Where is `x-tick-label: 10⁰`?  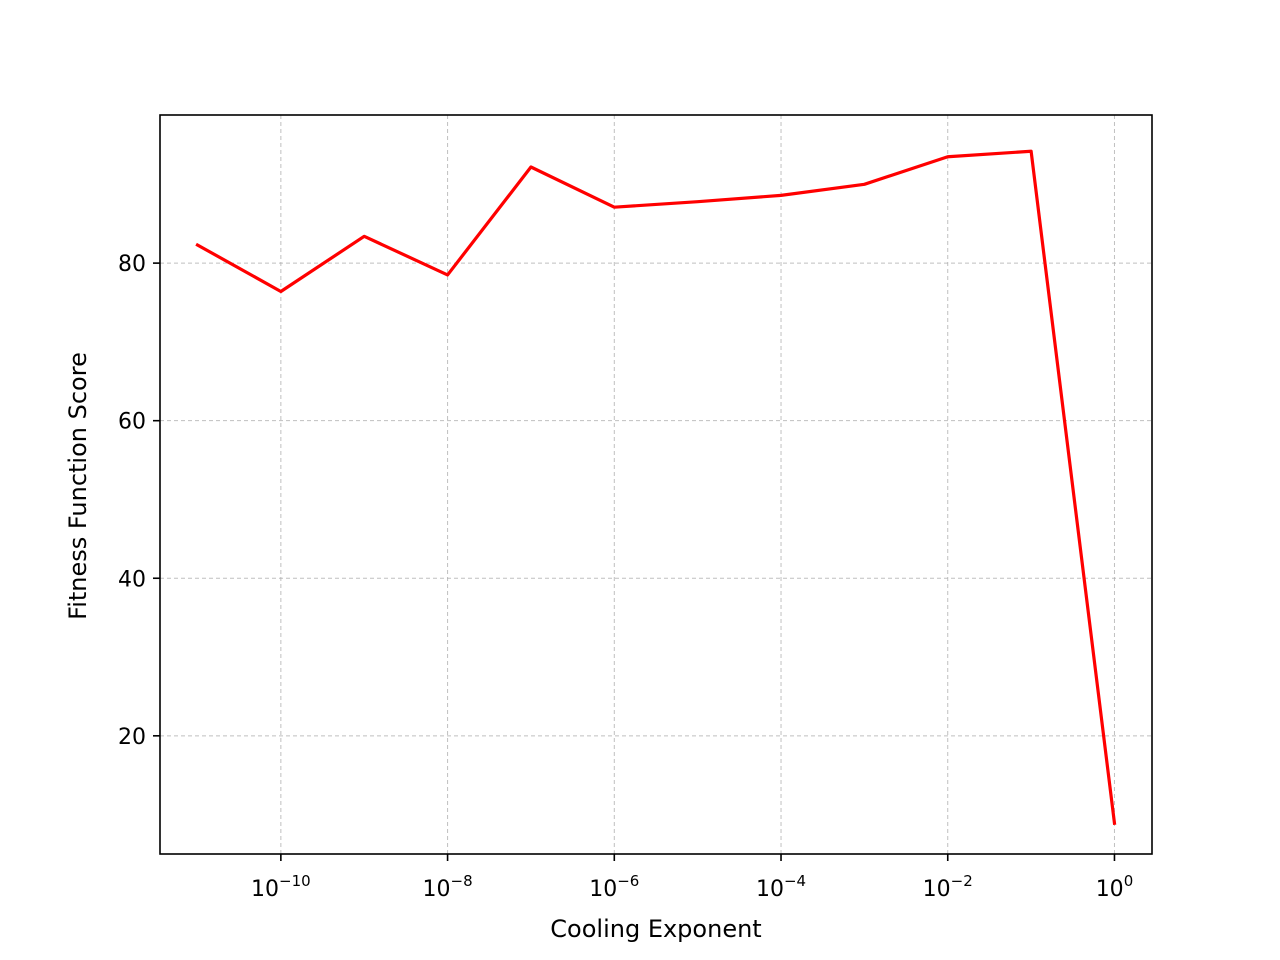
x-tick-label: 10⁰ is located at coordinates (1115, 887).